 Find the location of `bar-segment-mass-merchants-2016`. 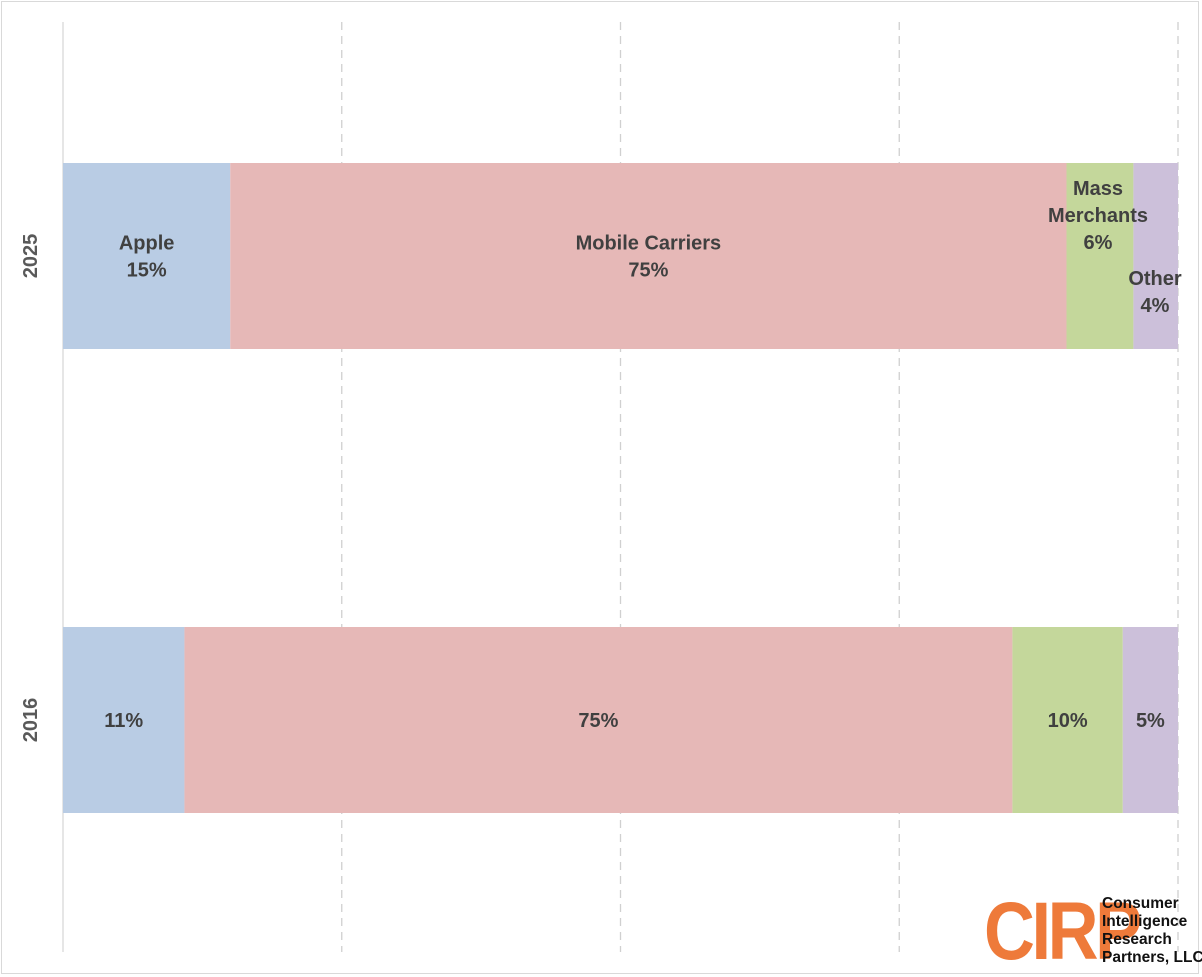

bar-segment-mass-merchants-2016 is located at coordinates (1067, 720).